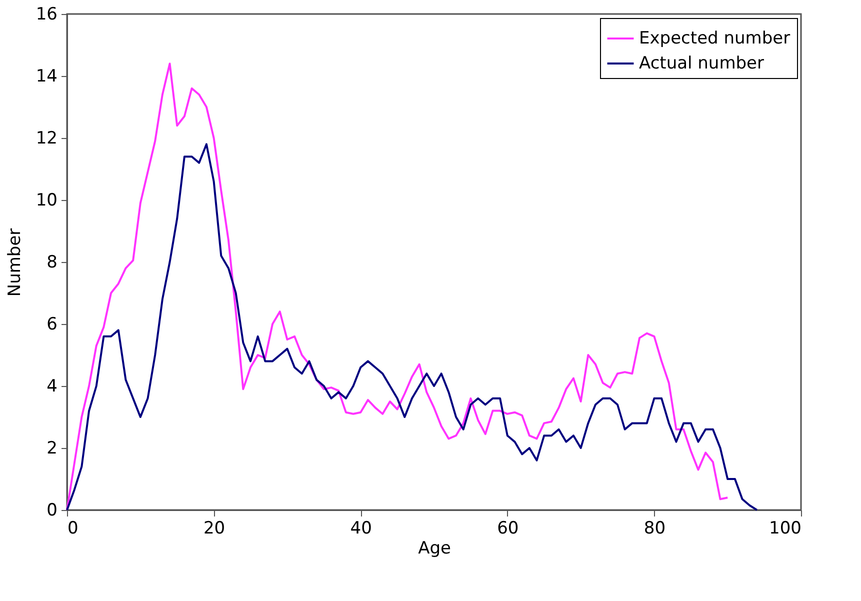 The height and width of the screenshot is (601, 861). Describe the element at coordinates (434, 548) in the screenshot. I see `x-axis-title: Age` at that location.